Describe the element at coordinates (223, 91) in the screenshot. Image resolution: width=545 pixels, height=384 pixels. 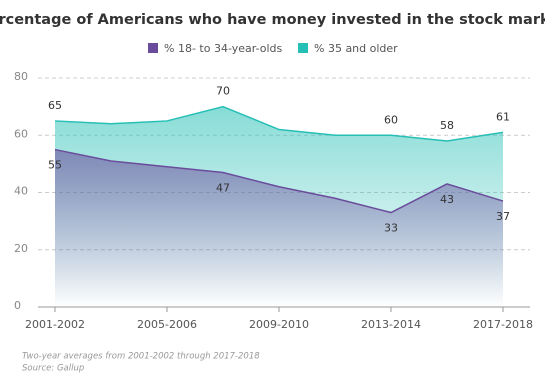
I see `data-label: 70` at that location.